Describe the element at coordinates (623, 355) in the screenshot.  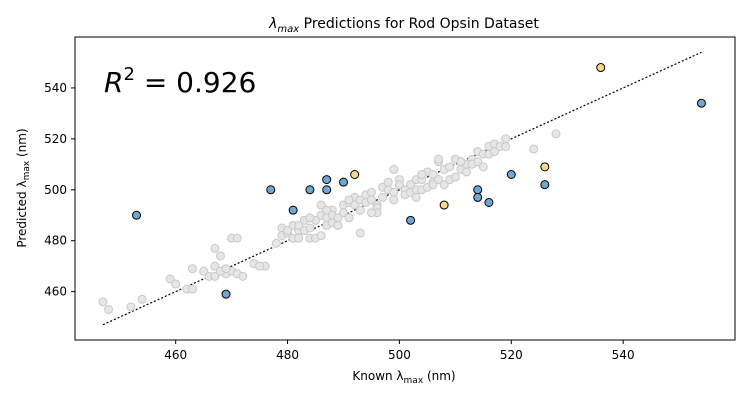
I see `x-tick-label: 540` at that location.